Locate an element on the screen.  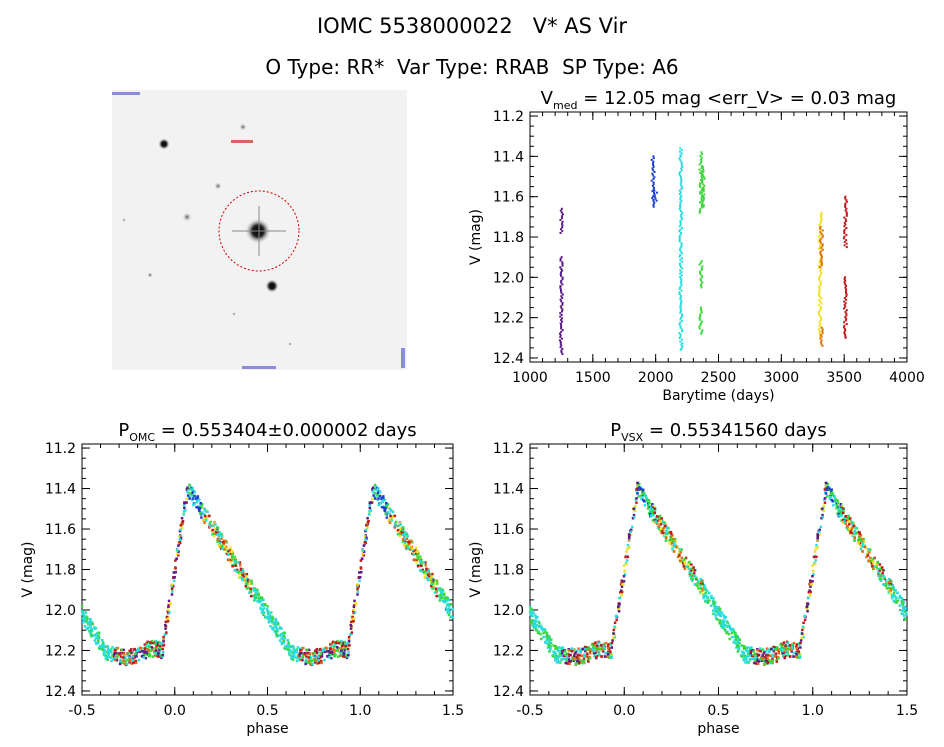
target-label-mark is located at coordinates (242, 141).